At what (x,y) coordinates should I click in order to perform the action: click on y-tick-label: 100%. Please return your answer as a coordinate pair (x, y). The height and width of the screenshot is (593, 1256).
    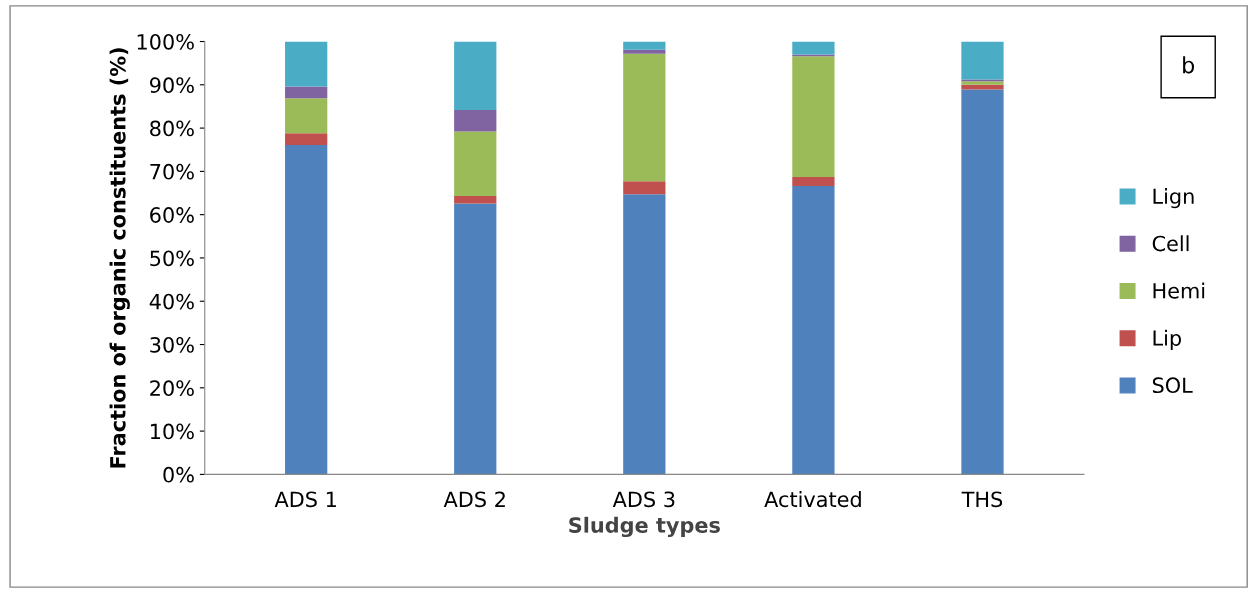
    Looking at the image, I should click on (165, 41).